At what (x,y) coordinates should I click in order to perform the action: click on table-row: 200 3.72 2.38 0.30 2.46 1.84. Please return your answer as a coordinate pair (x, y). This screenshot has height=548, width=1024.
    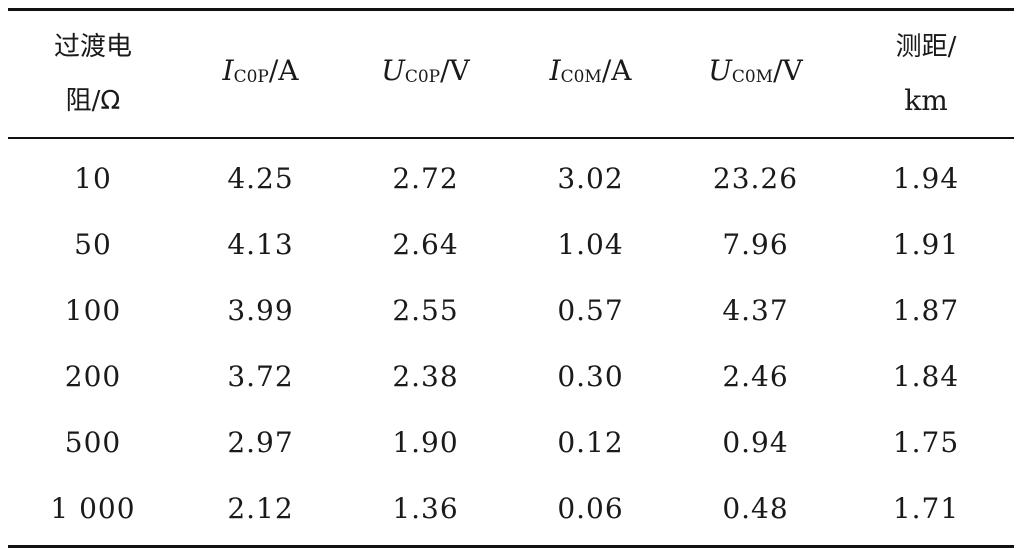
    Looking at the image, I should click on (511, 376).